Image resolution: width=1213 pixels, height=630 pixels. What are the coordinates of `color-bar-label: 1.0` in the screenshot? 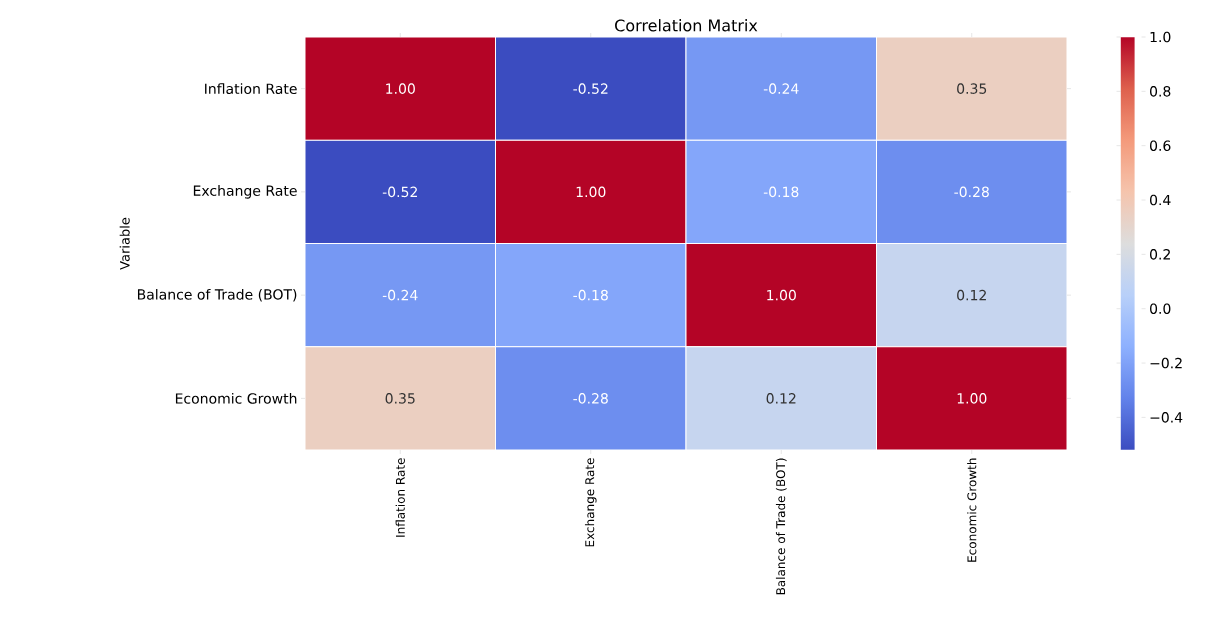 It's located at (1160, 37).